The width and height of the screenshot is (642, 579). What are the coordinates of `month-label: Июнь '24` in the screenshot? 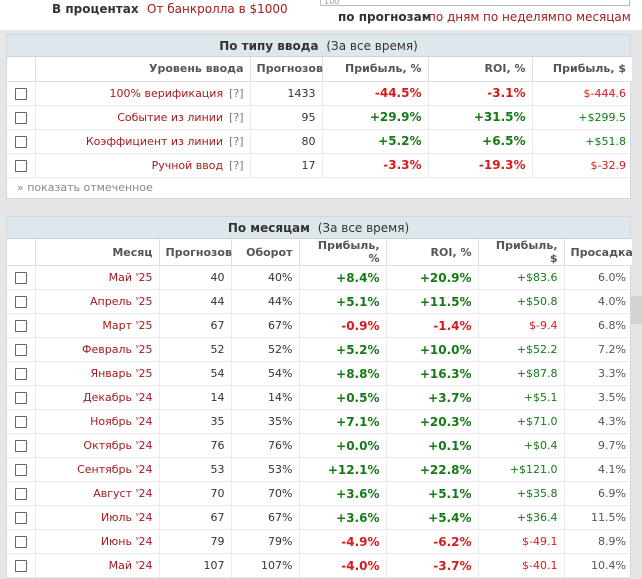 It's located at (97, 541).